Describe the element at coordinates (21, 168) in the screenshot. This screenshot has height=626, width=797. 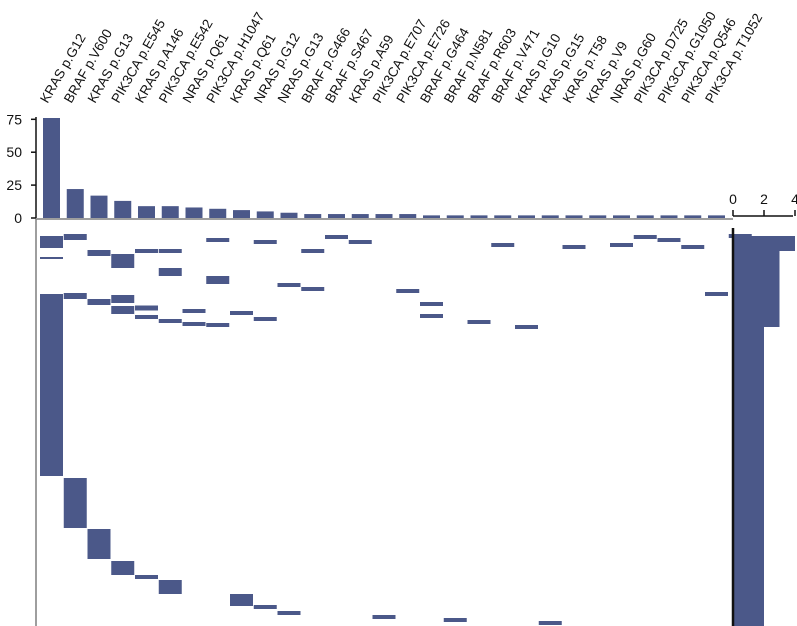
I see `top-count-axis: 0 25 50 75` at that location.